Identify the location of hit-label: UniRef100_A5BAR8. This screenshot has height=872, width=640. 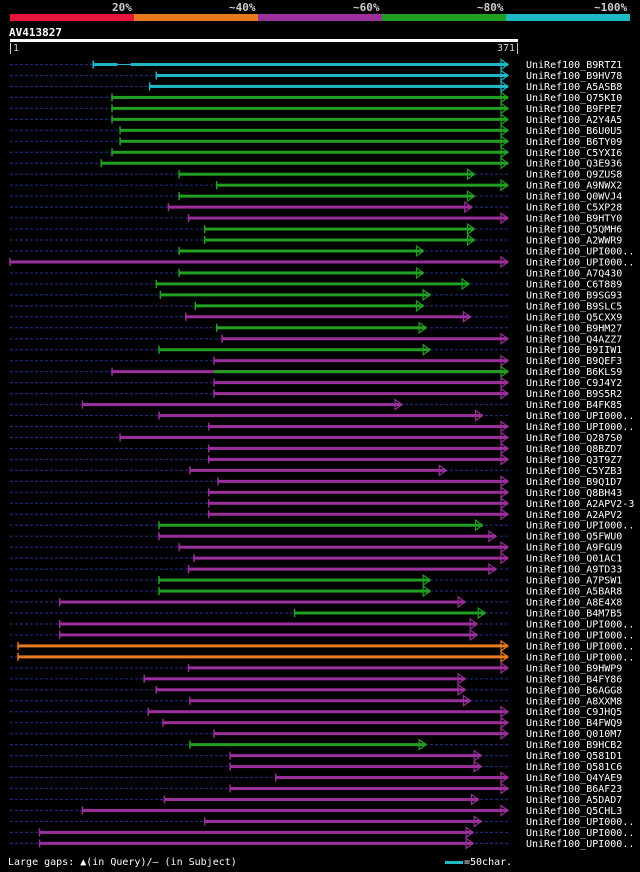
(574, 592).